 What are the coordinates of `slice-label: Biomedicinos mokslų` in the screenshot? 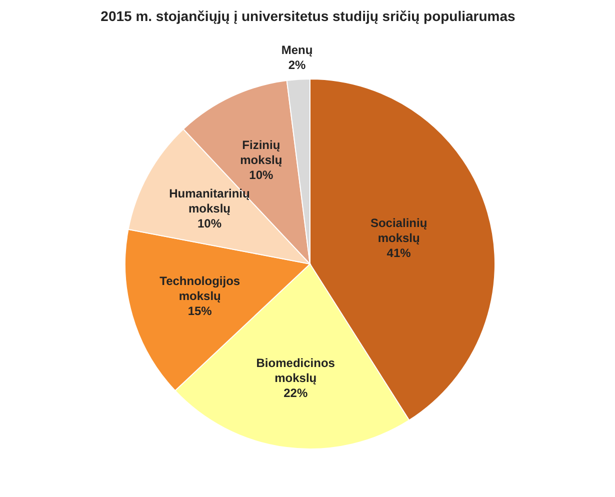 It's located at (296, 370).